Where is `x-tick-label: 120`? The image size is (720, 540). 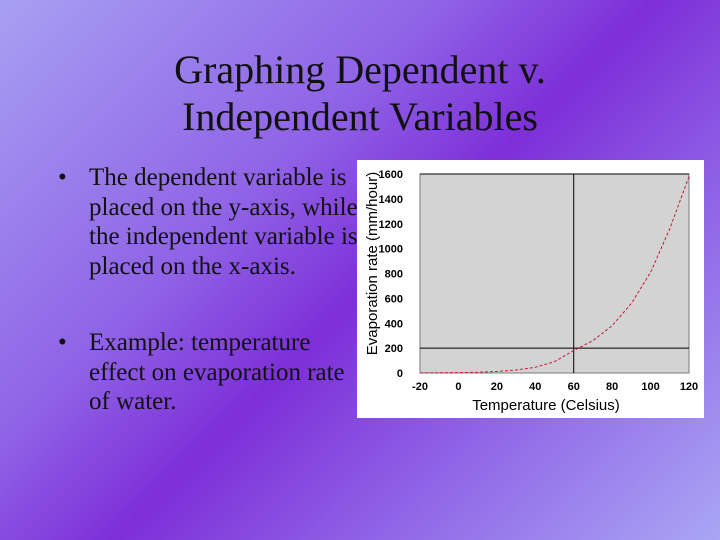
x-tick-label: 120 is located at coordinates (689, 387).